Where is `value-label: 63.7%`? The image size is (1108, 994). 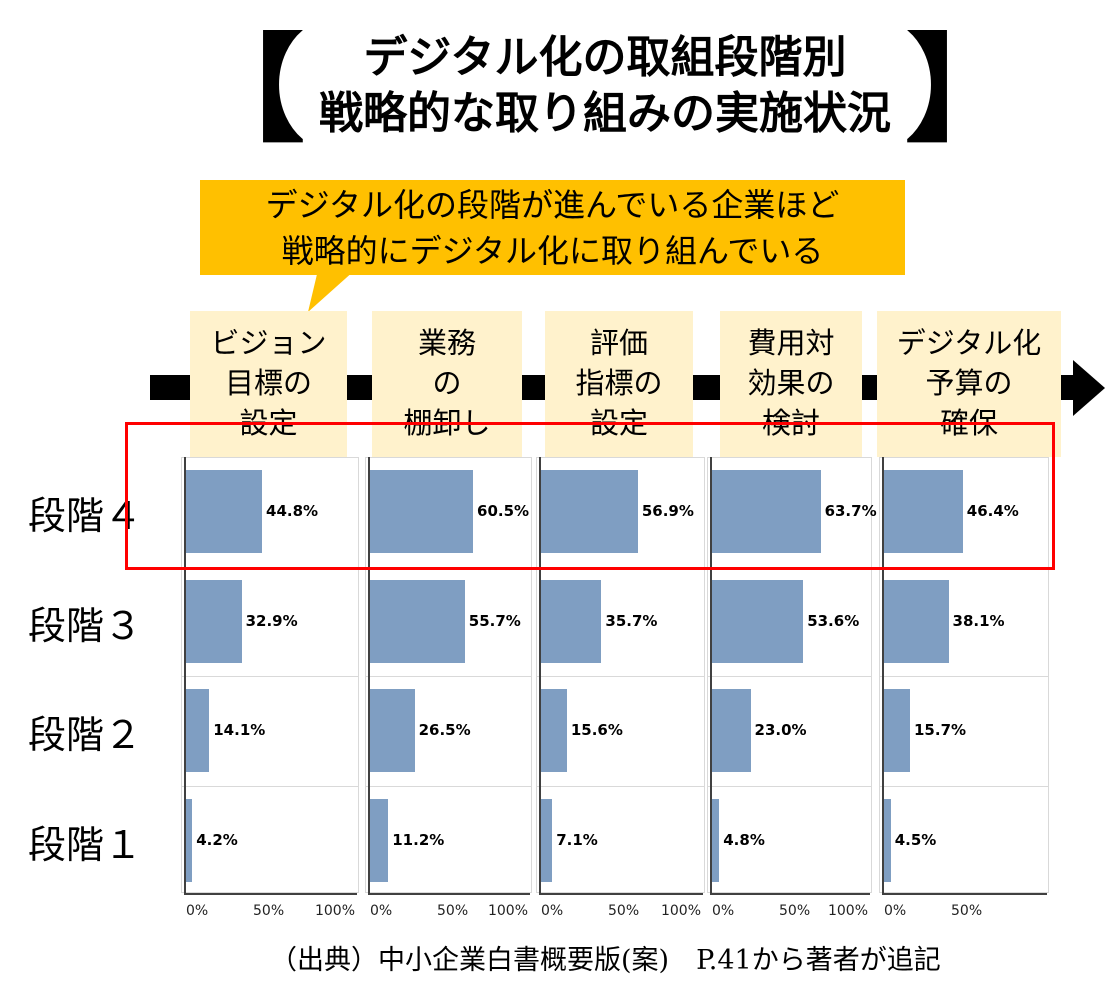 value-label: 63.7% is located at coordinates (850, 511).